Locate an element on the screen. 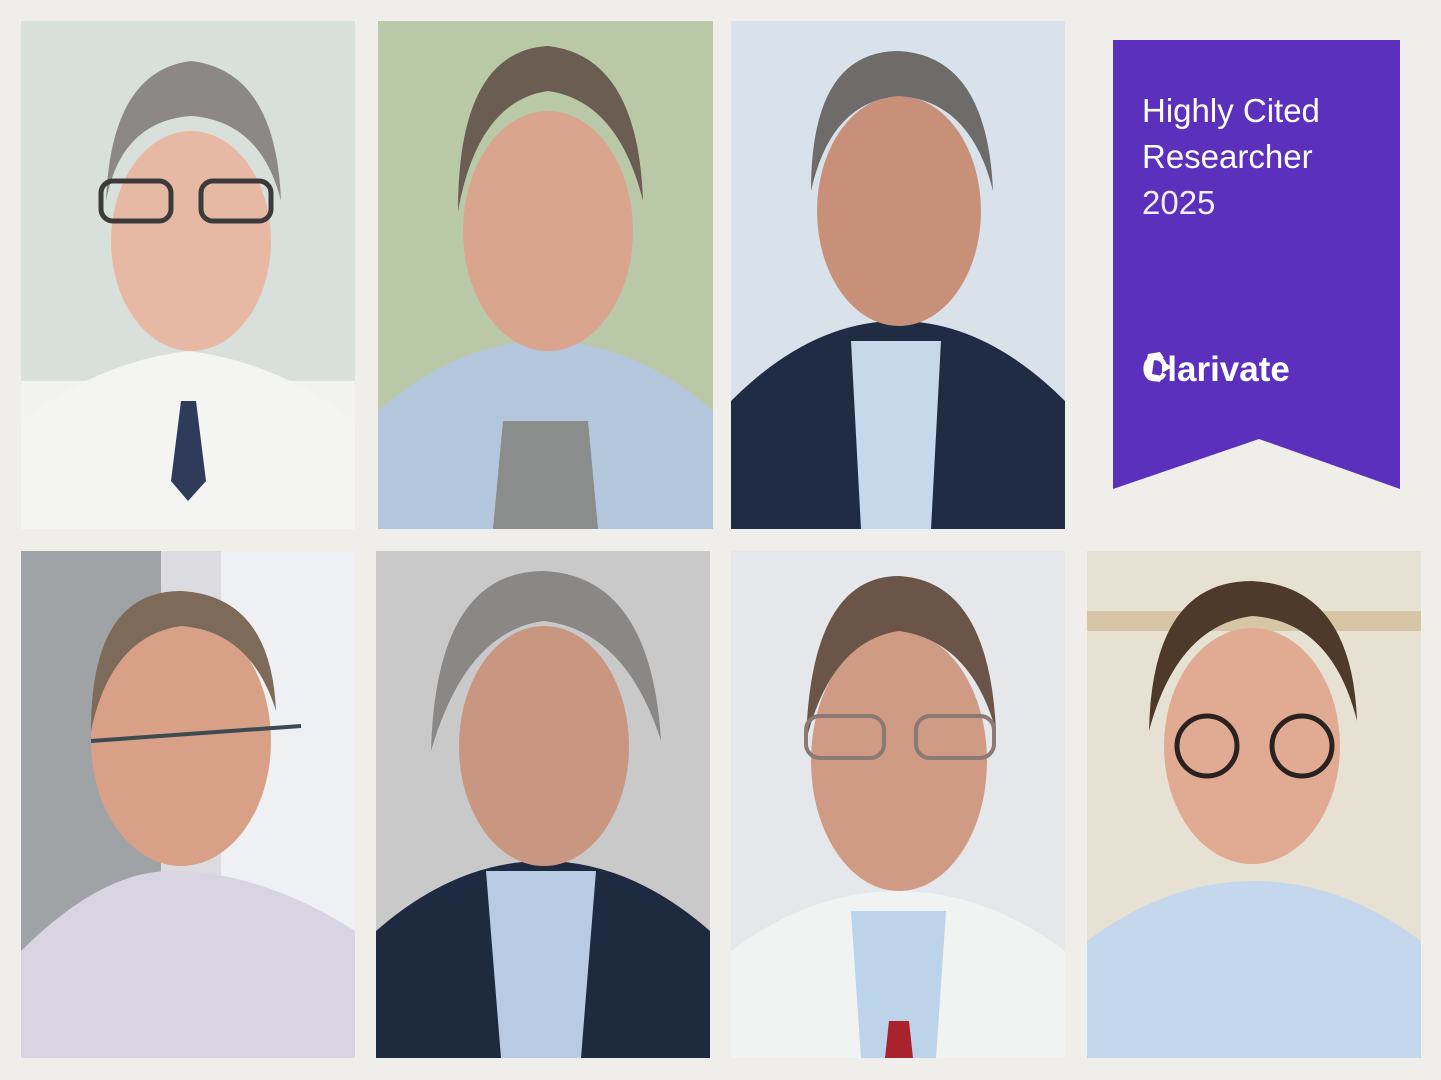  badge-title-line2: Researcher is located at coordinates (1227, 156).